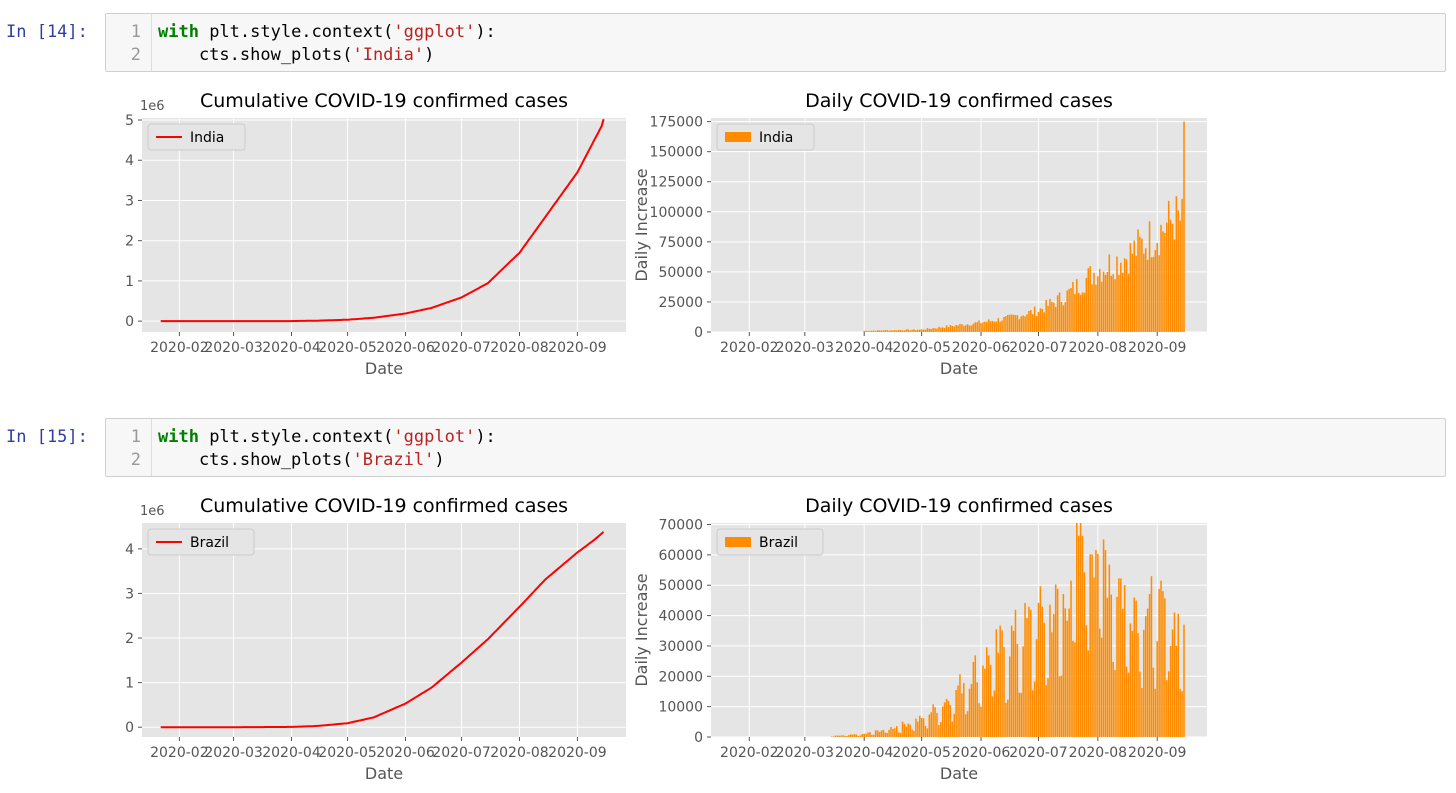 The image size is (1456, 793). I want to click on y-tick-label: 175000, so click(676, 123).